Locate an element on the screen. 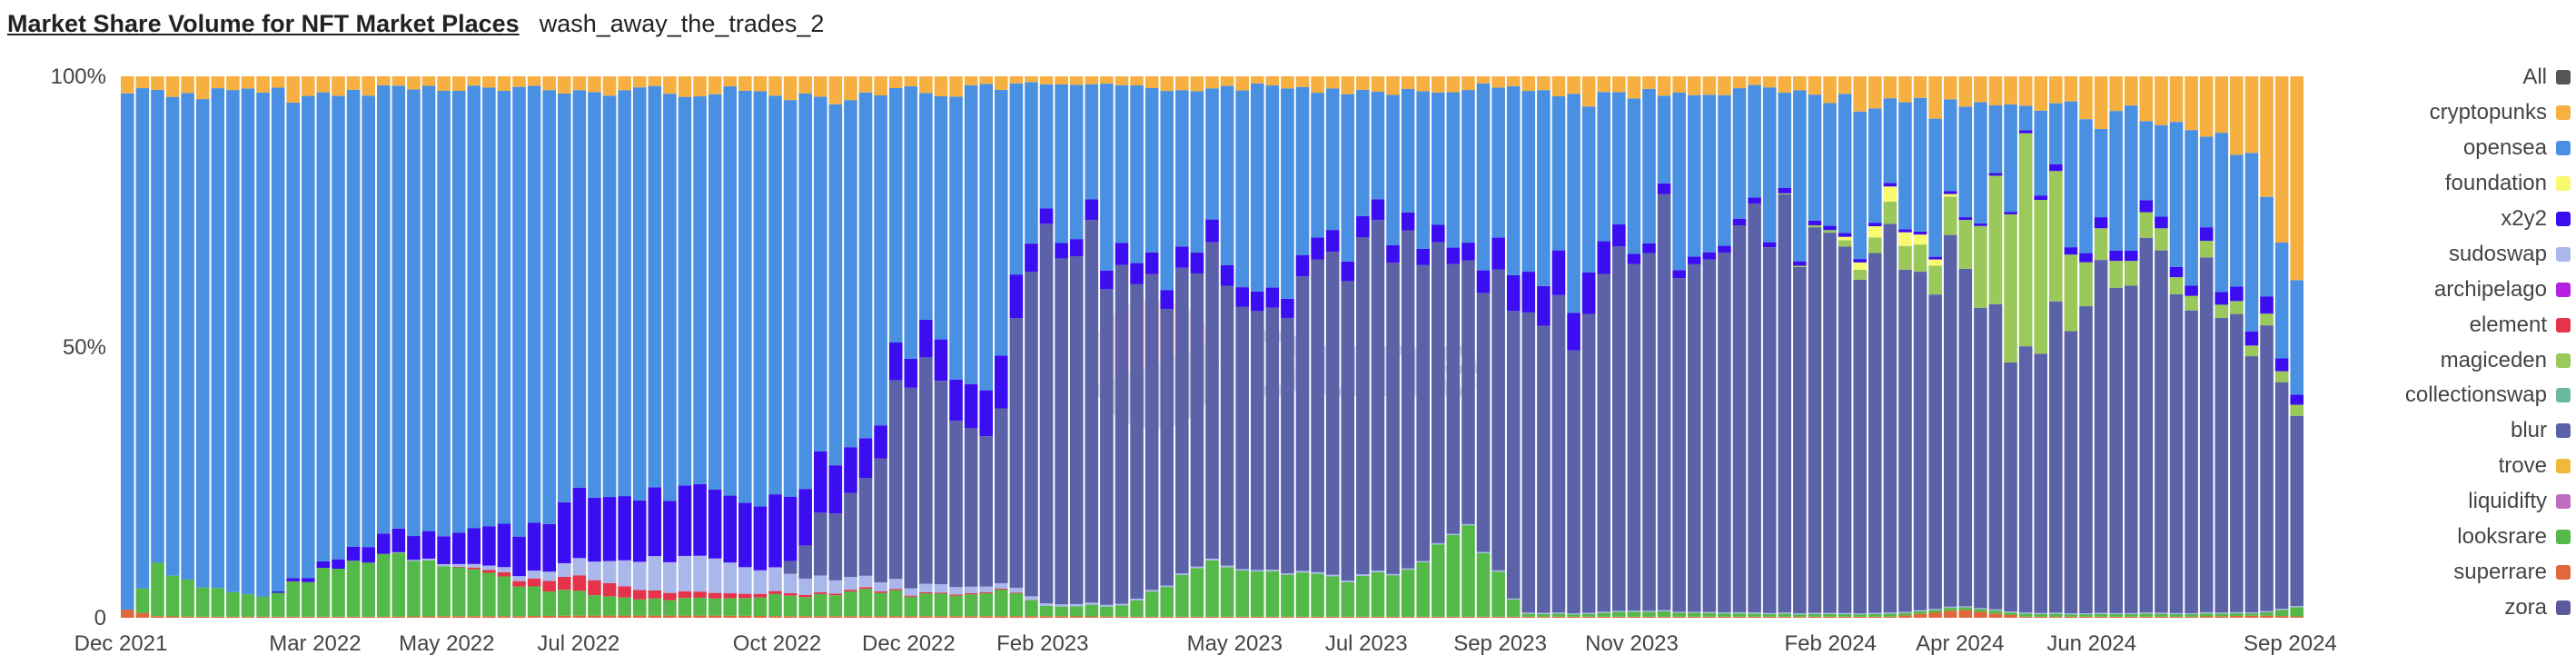  legend-item-x2y2: x2y2 is located at coordinates (2448, 219).